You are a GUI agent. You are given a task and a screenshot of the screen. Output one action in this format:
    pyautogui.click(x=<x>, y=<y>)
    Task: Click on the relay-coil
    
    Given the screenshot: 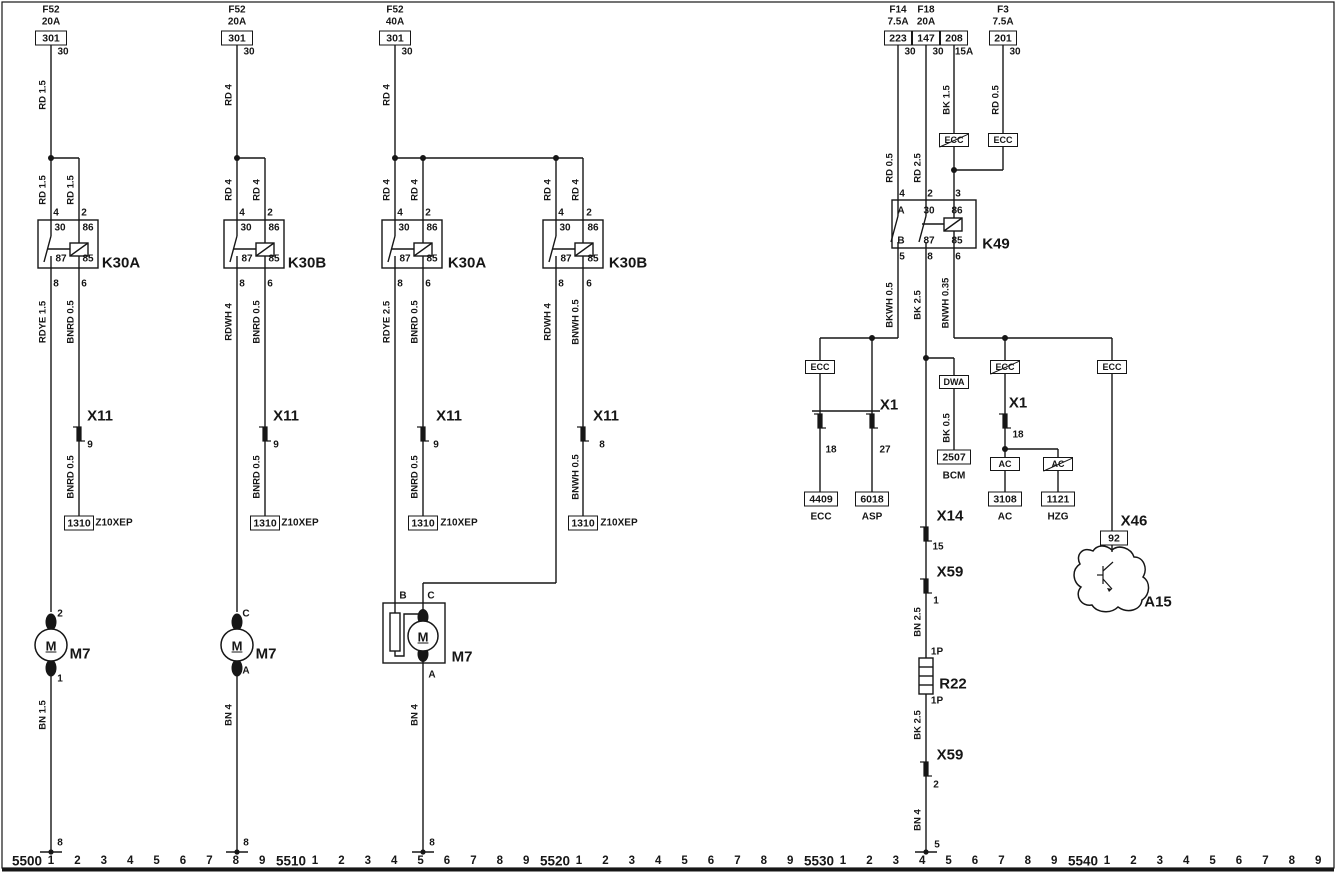 What is the action you would take?
    pyautogui.click(x=953, y=224)
    